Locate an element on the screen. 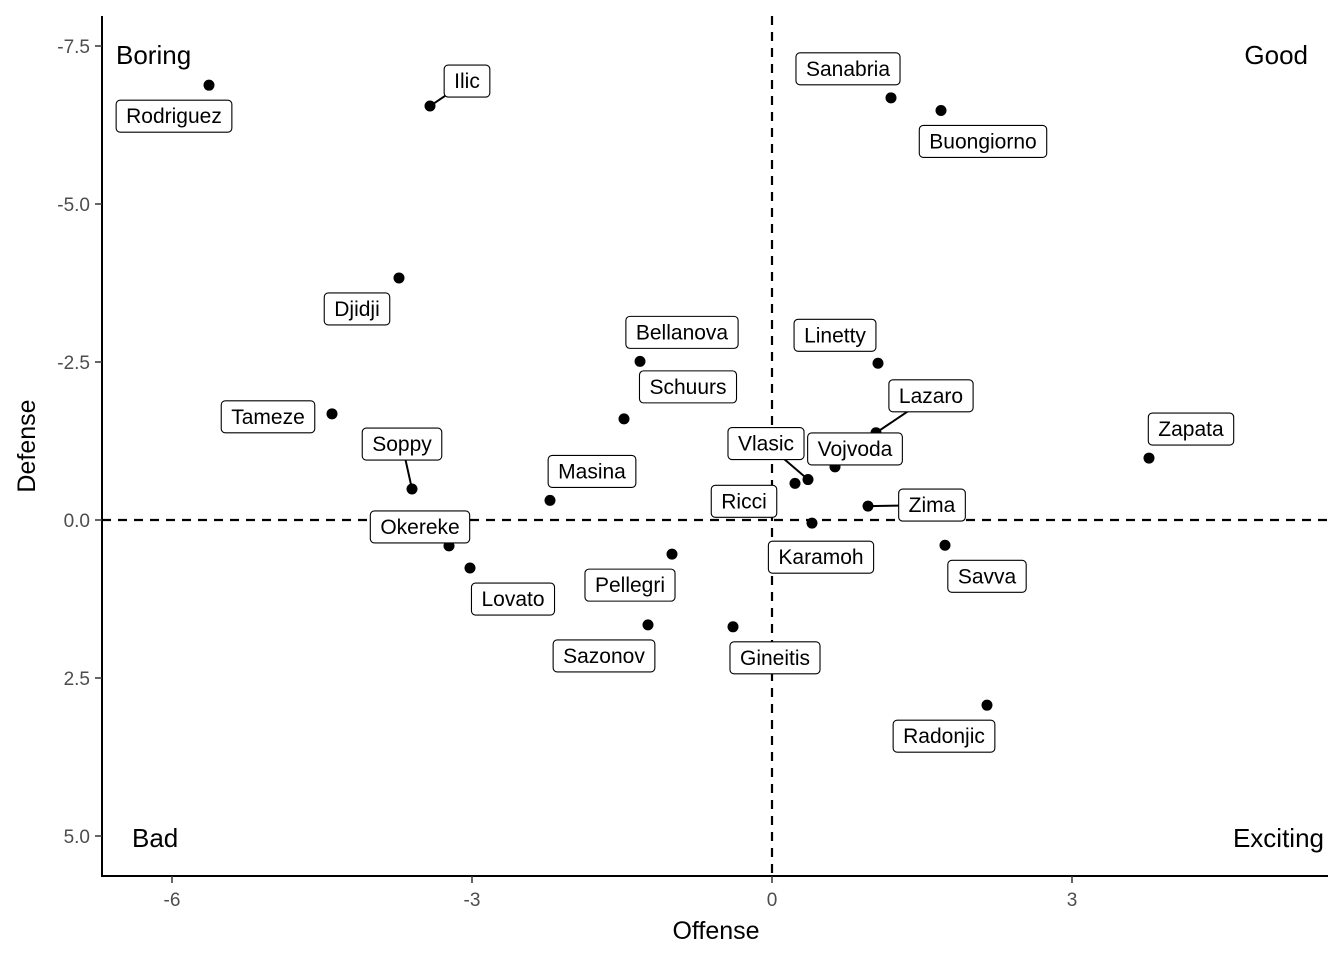 The image size is (1344, 960). point-savva is located at coordinates (945, 545).